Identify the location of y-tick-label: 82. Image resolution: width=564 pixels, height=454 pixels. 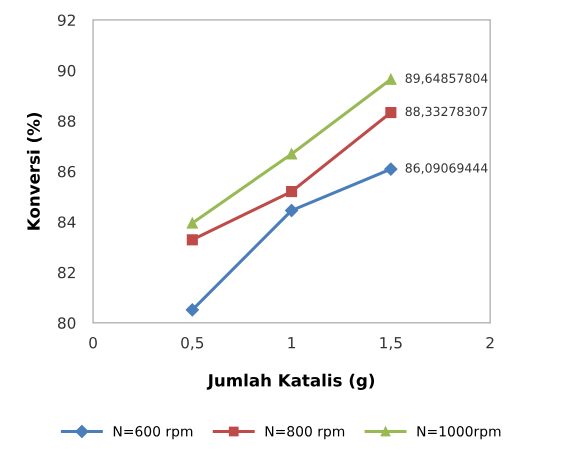
(66, 272).